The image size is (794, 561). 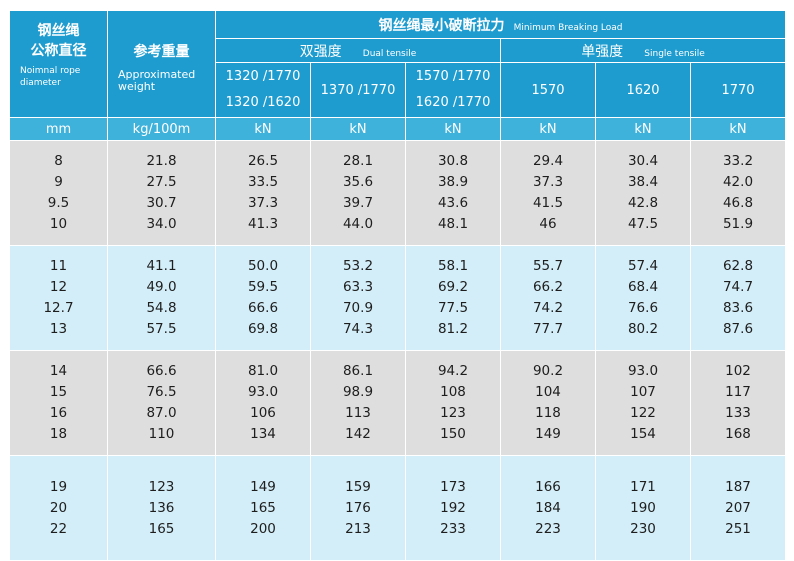 I want to click on g3-cell: 173 192 233, so click(x=453, y=508).